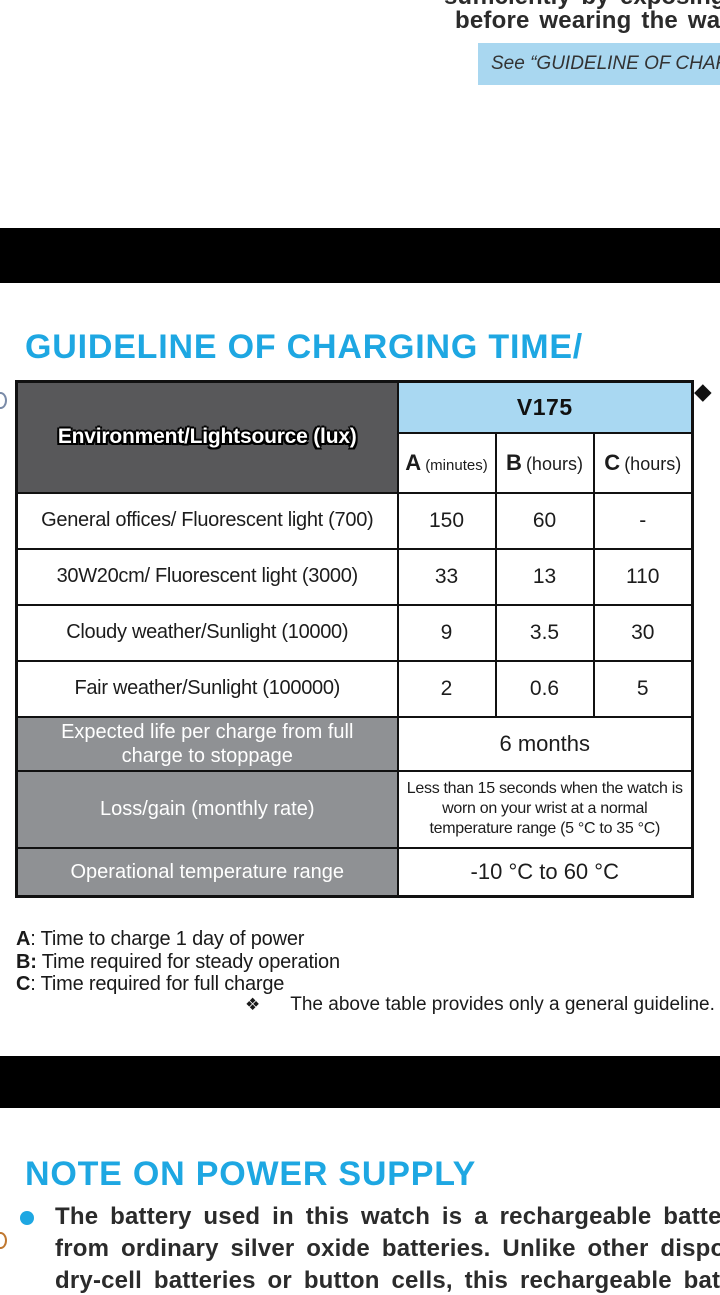 This screenshot has height=1295, width=720. What do you see at coordinates (446, 688) in the screenshot?
I see `value-a: 2` at bounding box center [446, 688].